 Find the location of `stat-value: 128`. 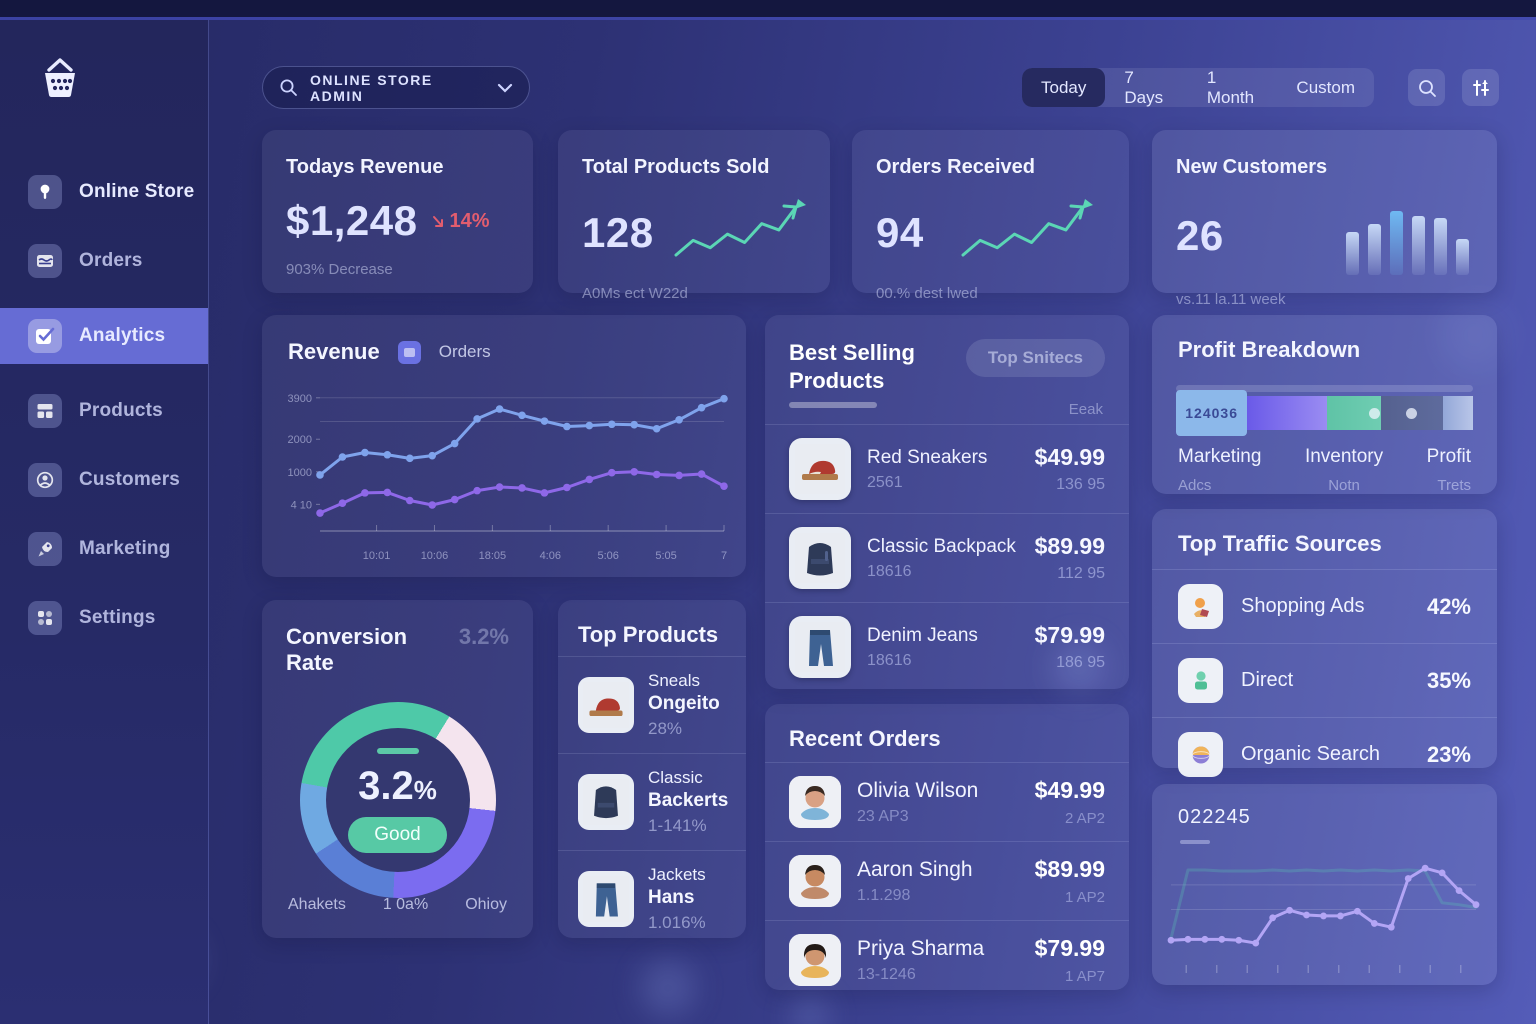

stat-value: 128 is located at coordinates (618, 232).